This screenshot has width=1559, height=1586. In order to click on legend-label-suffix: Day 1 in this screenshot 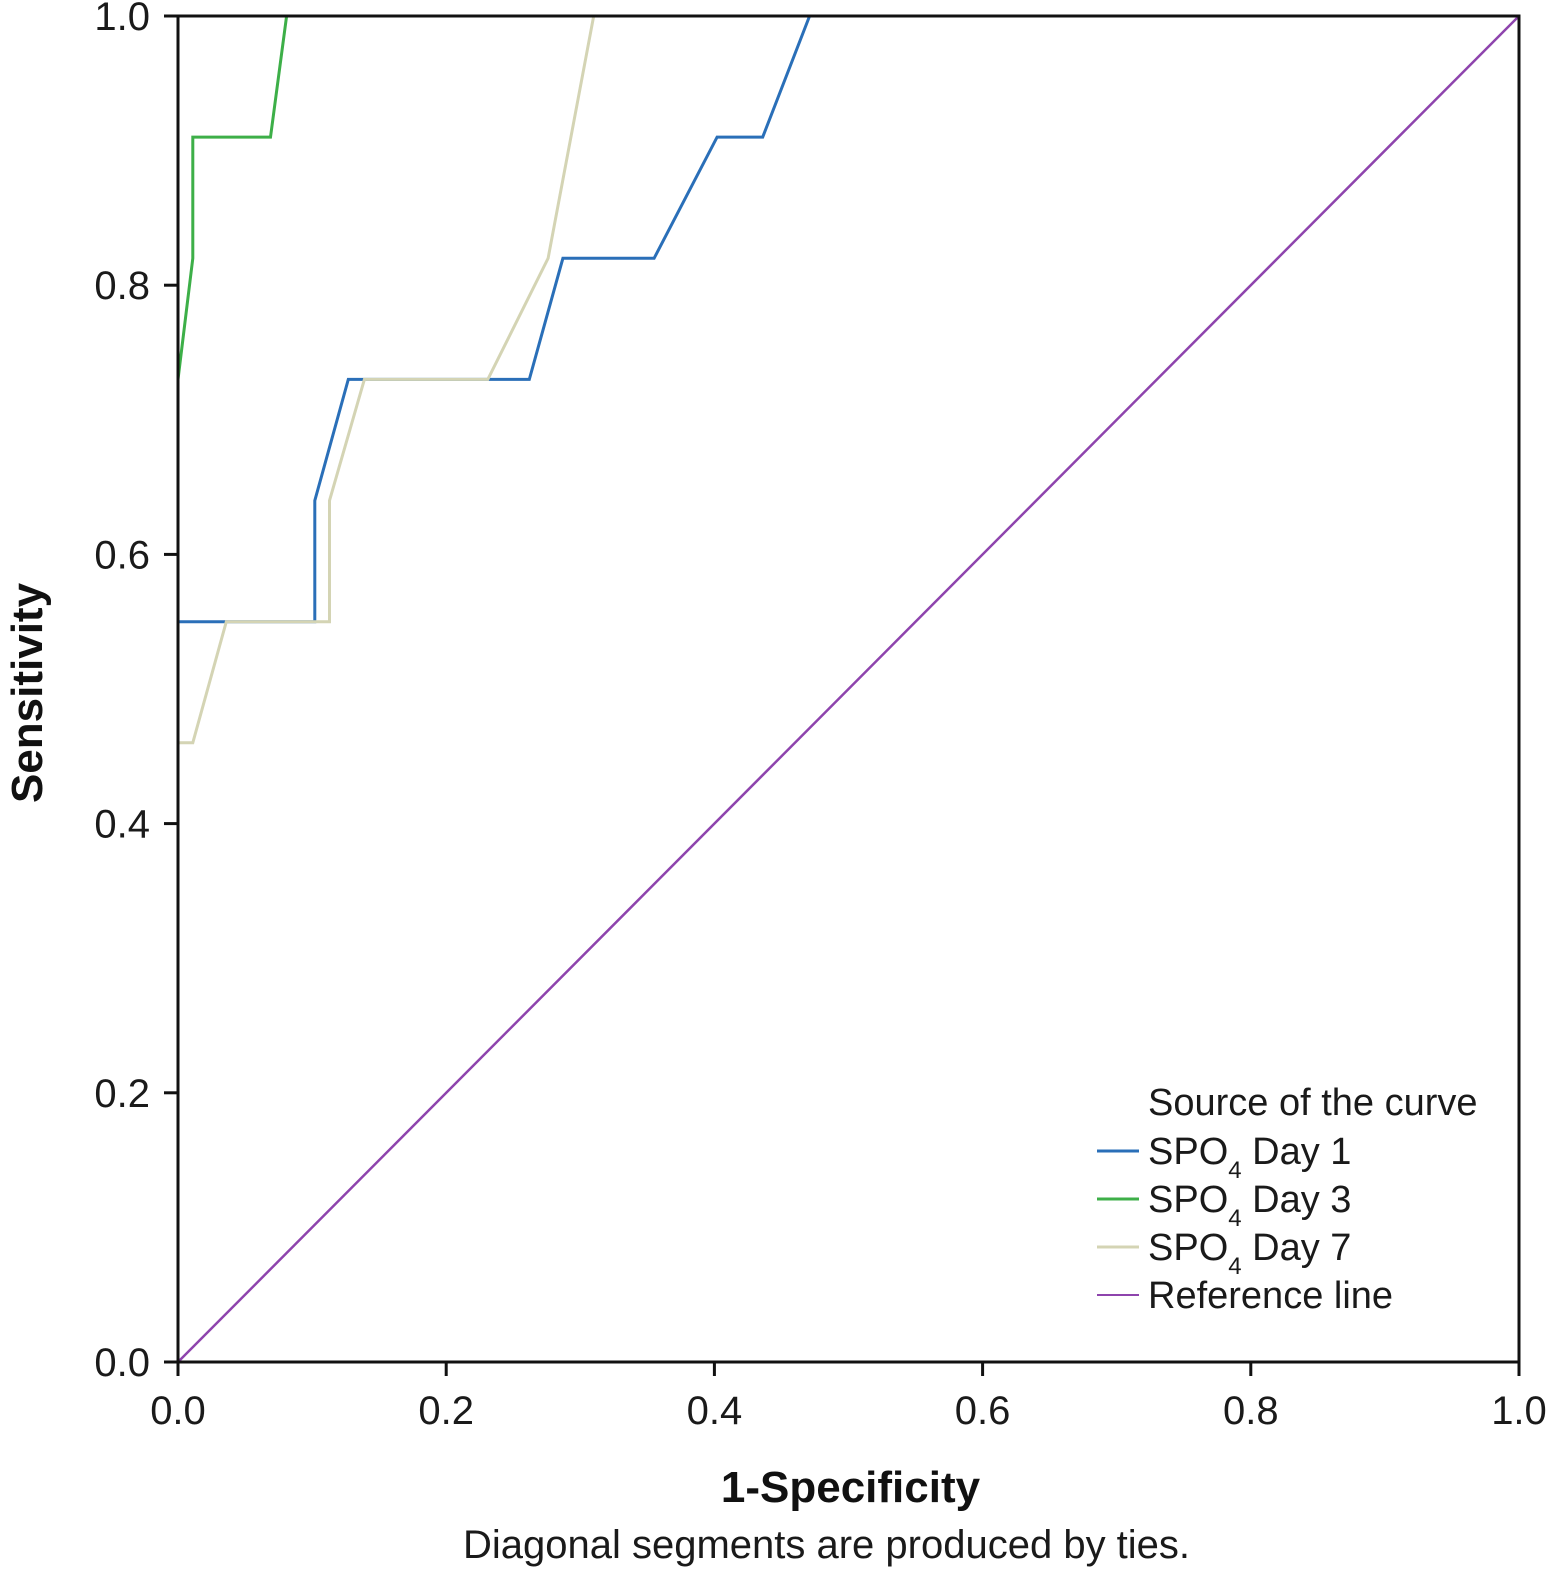, I will do `click(1297, 1152)`.